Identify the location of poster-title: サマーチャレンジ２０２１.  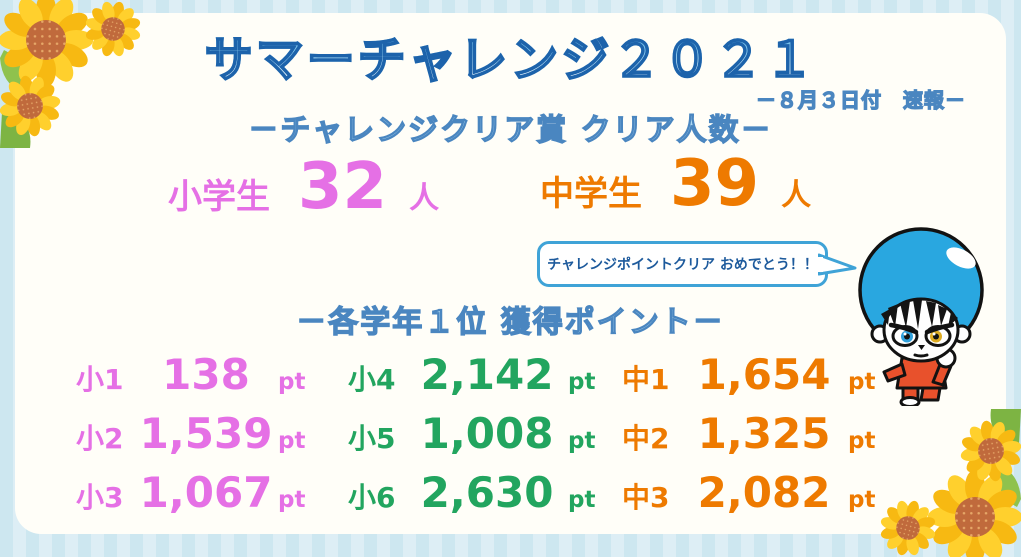
(510, 55).